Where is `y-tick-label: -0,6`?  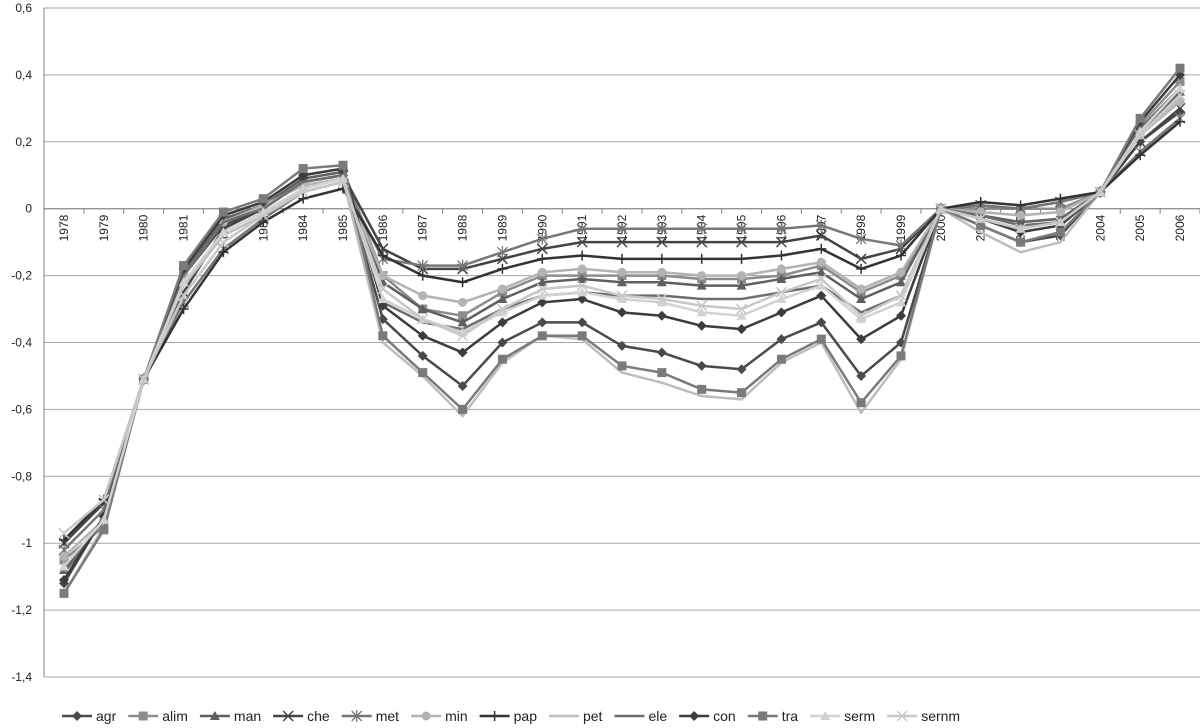
y-tick-label: -0,6 is located at coordinates (21, 409).